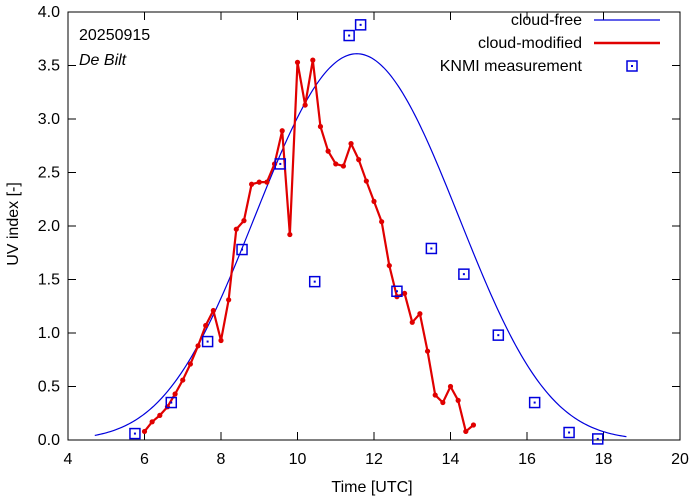  Describe the element at coordinates (144, 459) in the screenshot. I see `x-tick-label: 6` at that location.